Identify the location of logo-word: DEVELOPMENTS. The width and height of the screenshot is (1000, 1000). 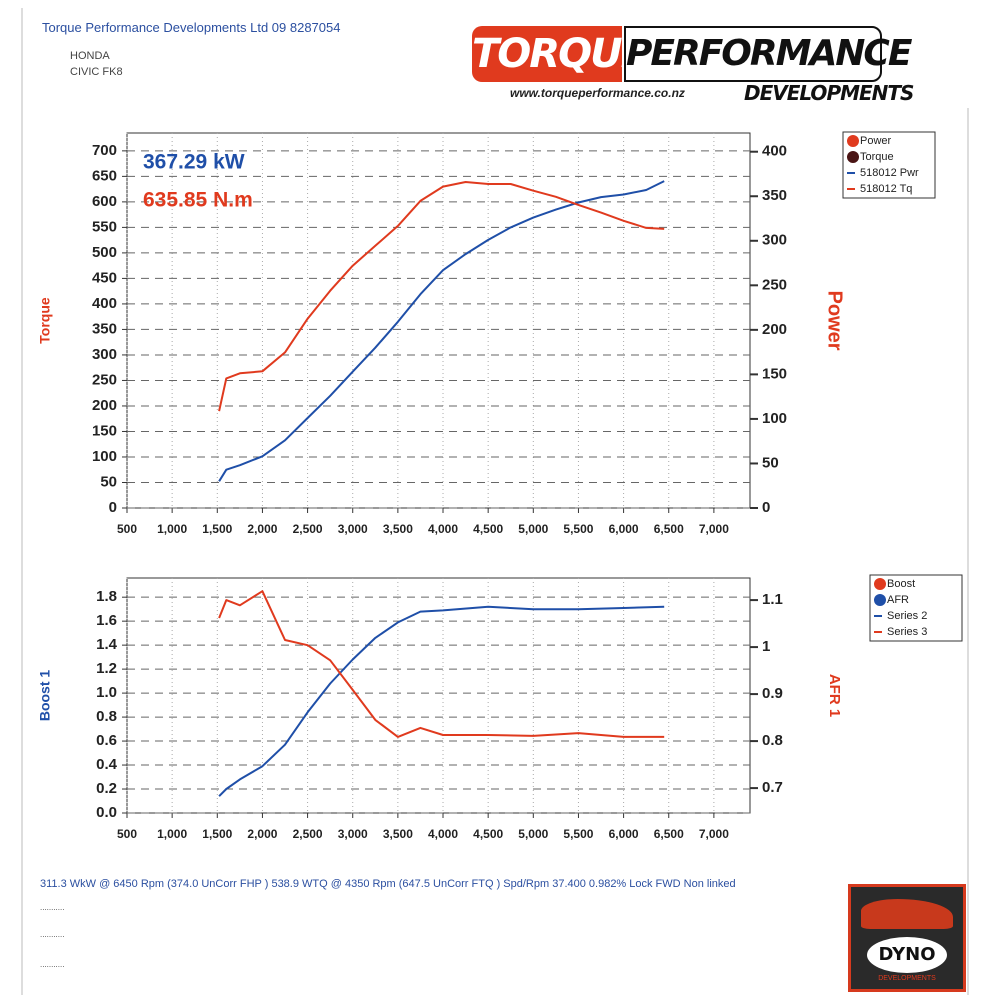
(829, 93).